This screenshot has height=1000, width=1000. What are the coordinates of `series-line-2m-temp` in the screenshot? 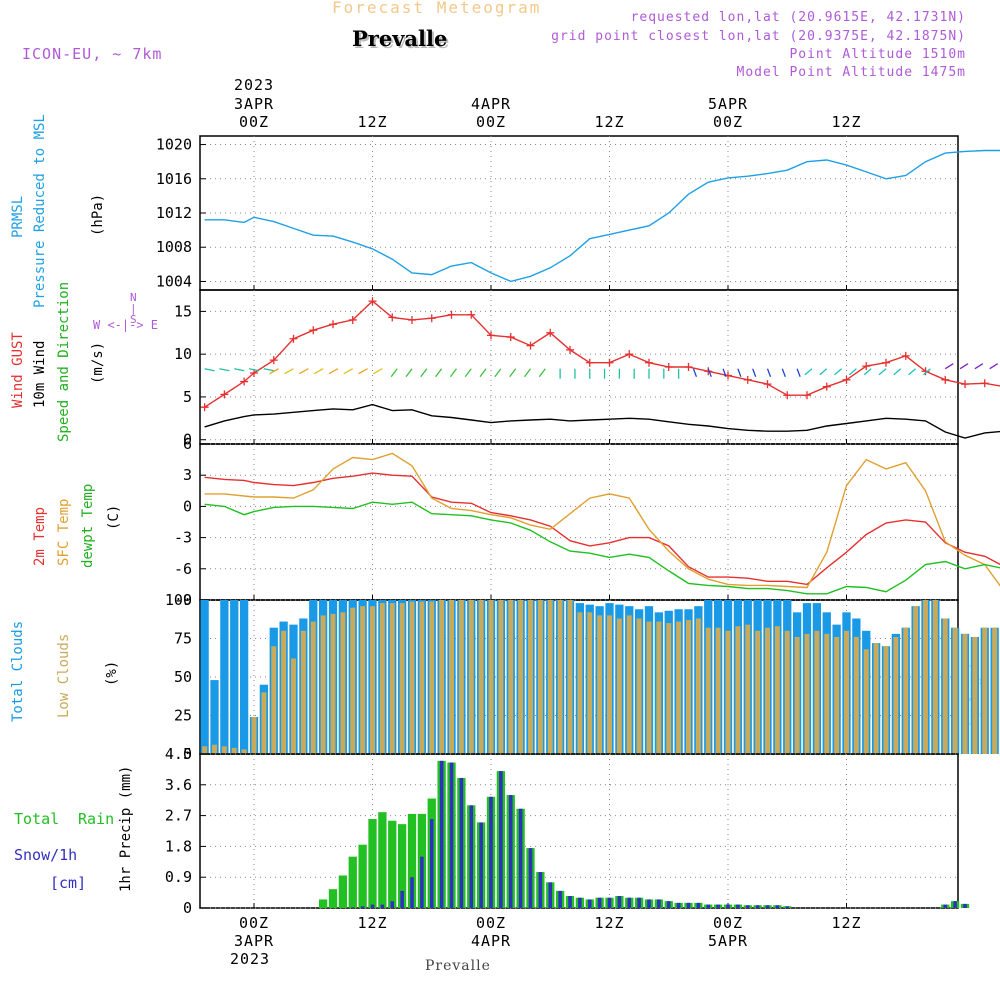 It's located at (602, 529).